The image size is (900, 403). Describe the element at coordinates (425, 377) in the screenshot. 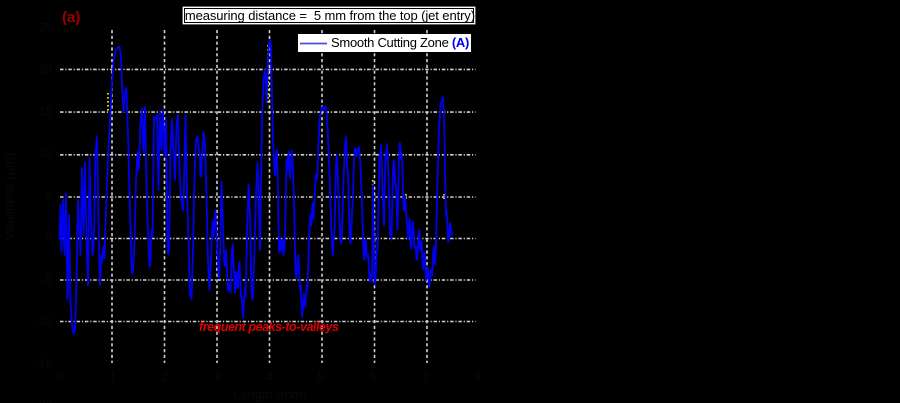

I see `svg-text: 7` at that location.